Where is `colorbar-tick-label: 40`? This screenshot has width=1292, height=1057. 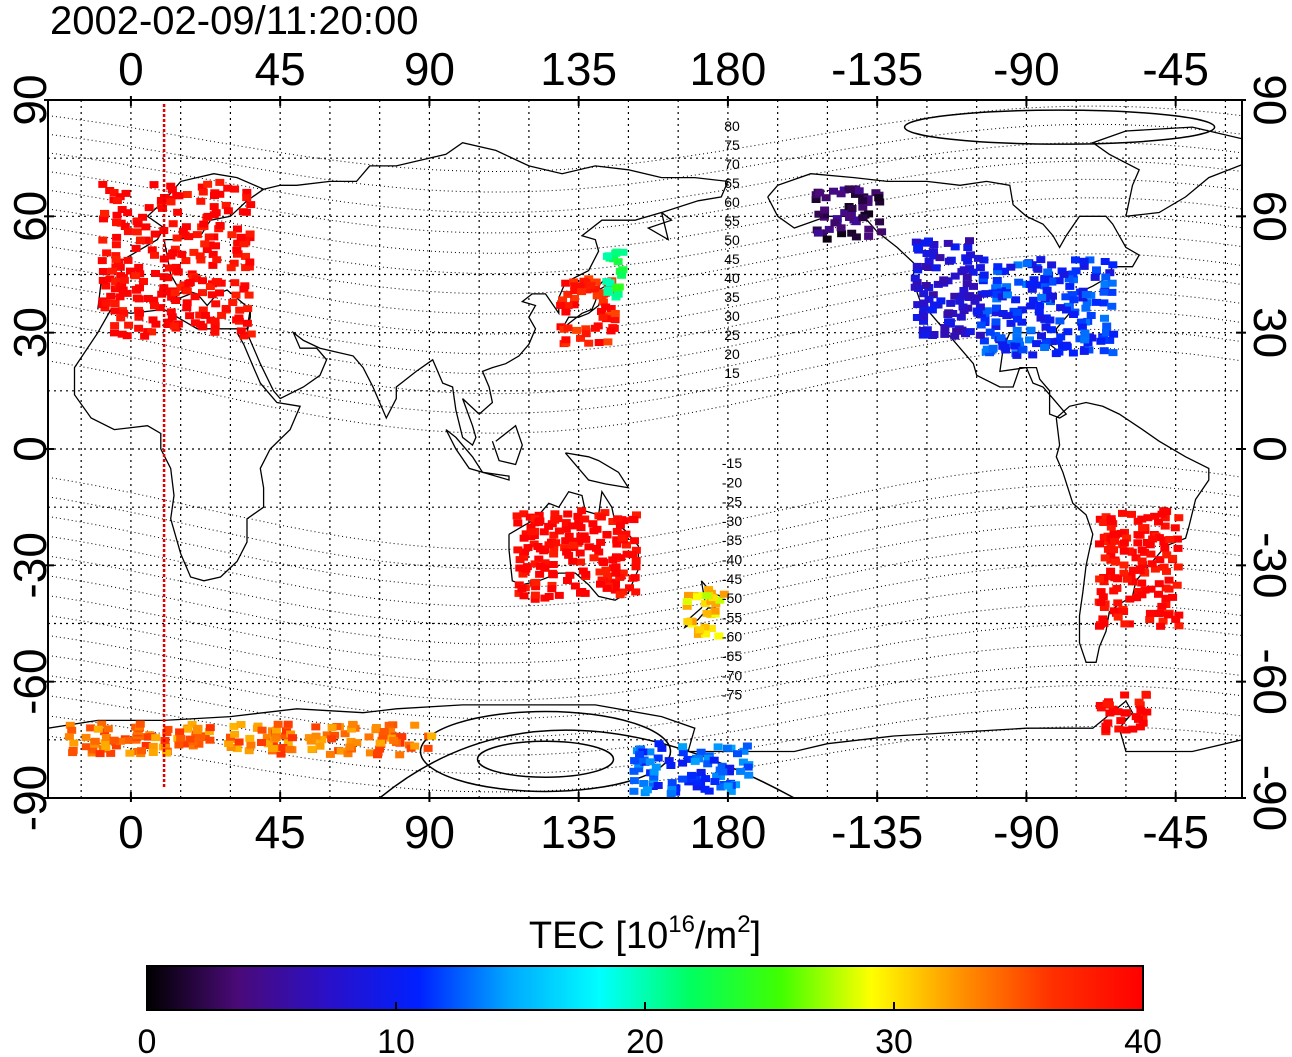
colorbar-tick-label: 40 is located at coordinates (1143, 1040).